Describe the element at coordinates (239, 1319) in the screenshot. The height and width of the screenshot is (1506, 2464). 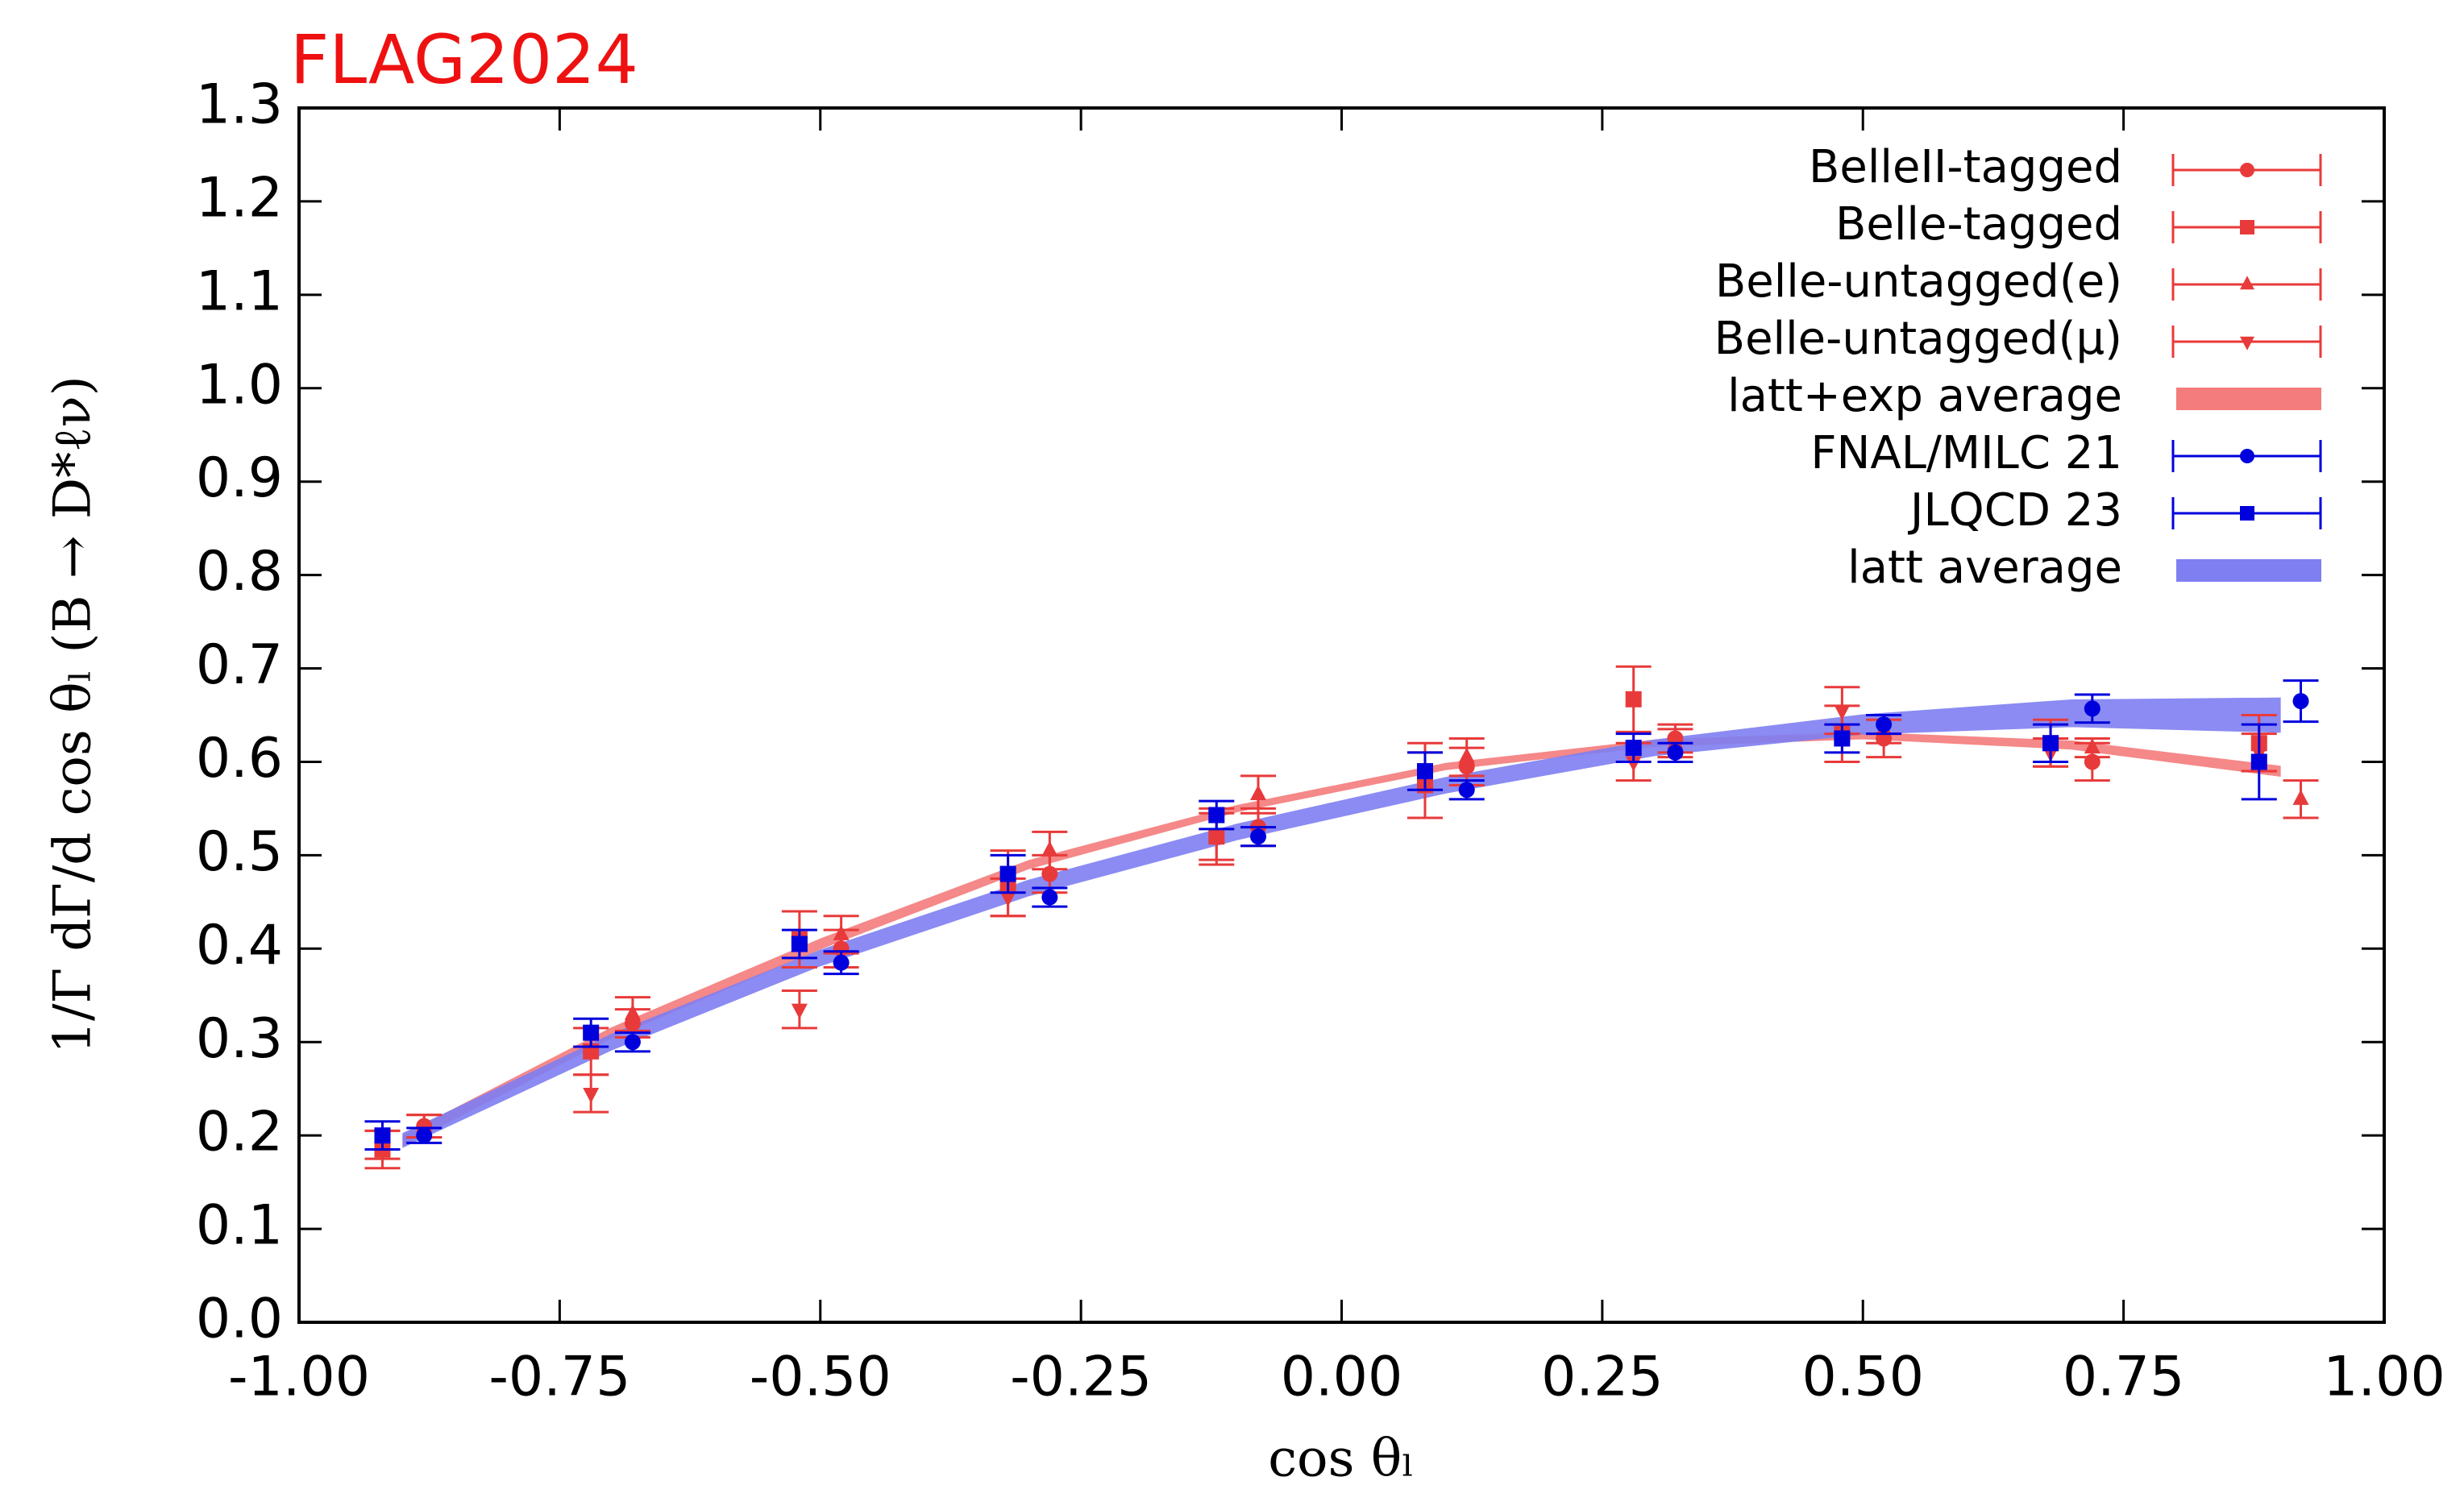
I see `y-tick-label: 0.0` at that location.